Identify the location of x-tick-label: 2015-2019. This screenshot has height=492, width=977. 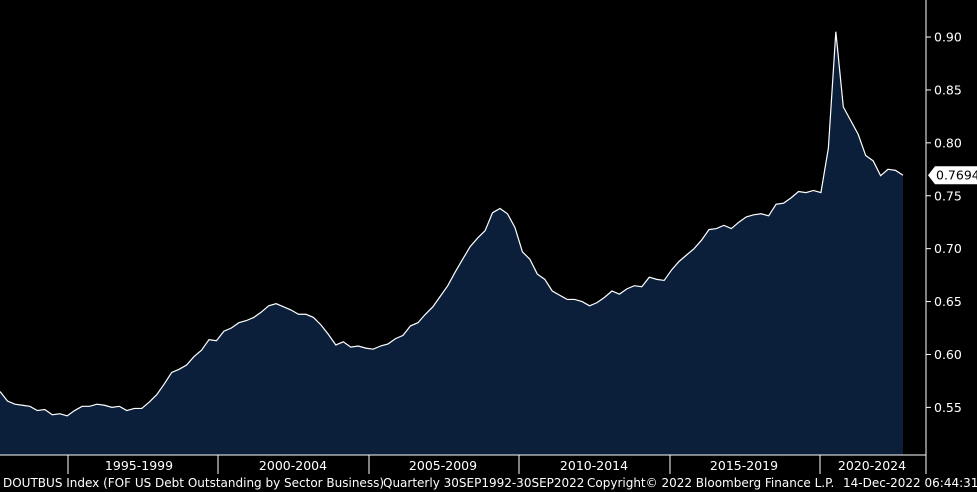
(744, 465).